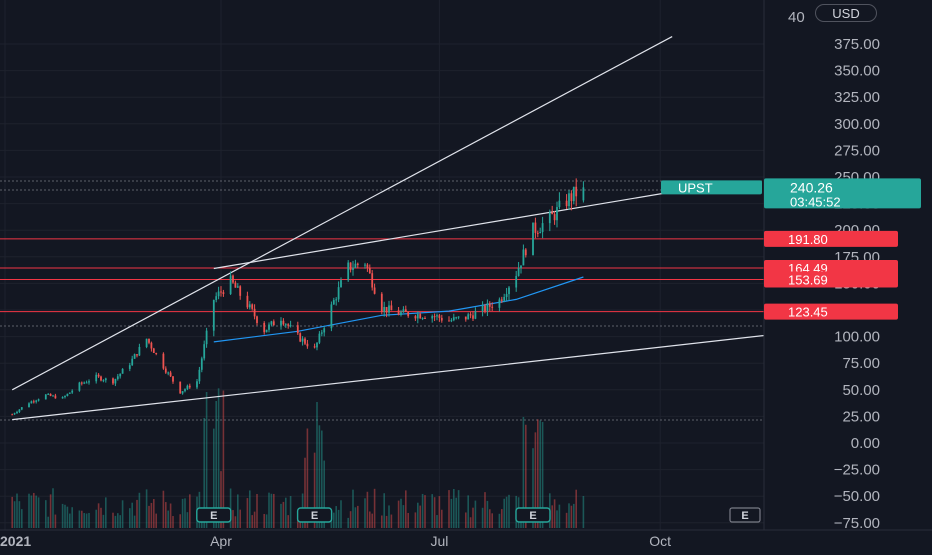 This screenshot has height=555, width=932. What do you see at coordinates (857, 150) in the screenshot?
I see `price-tick-label: 275.00` at bounding box center [857, 150].